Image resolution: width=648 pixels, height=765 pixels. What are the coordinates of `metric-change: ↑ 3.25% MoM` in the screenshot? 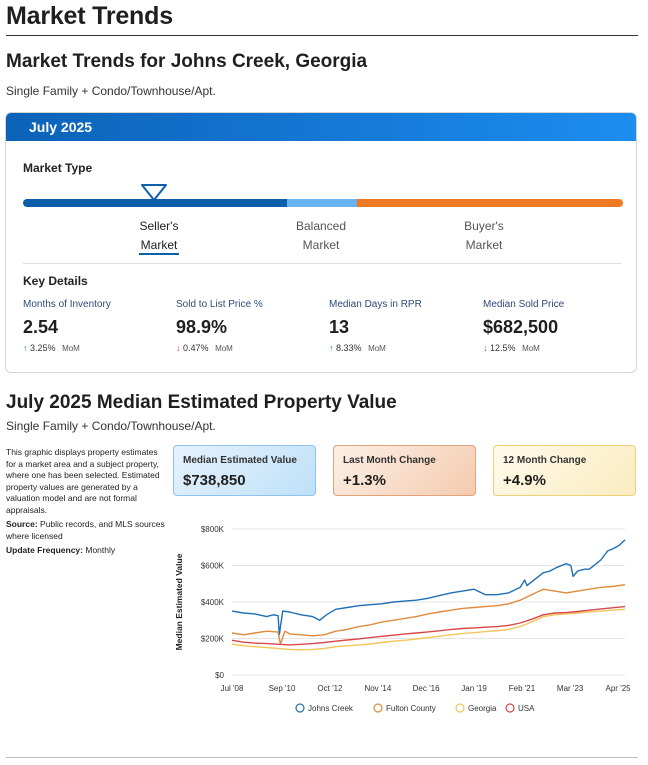 It's located at (98, 348).